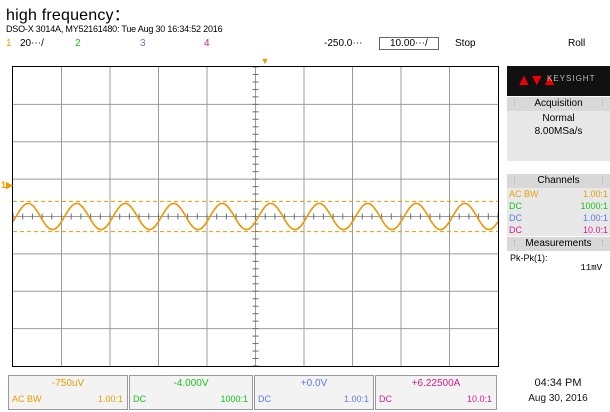  What do you see at coordinates (591, 268) in the screenshot?
I see `measurement-value: 11mV` at bounding box center [591, 268].